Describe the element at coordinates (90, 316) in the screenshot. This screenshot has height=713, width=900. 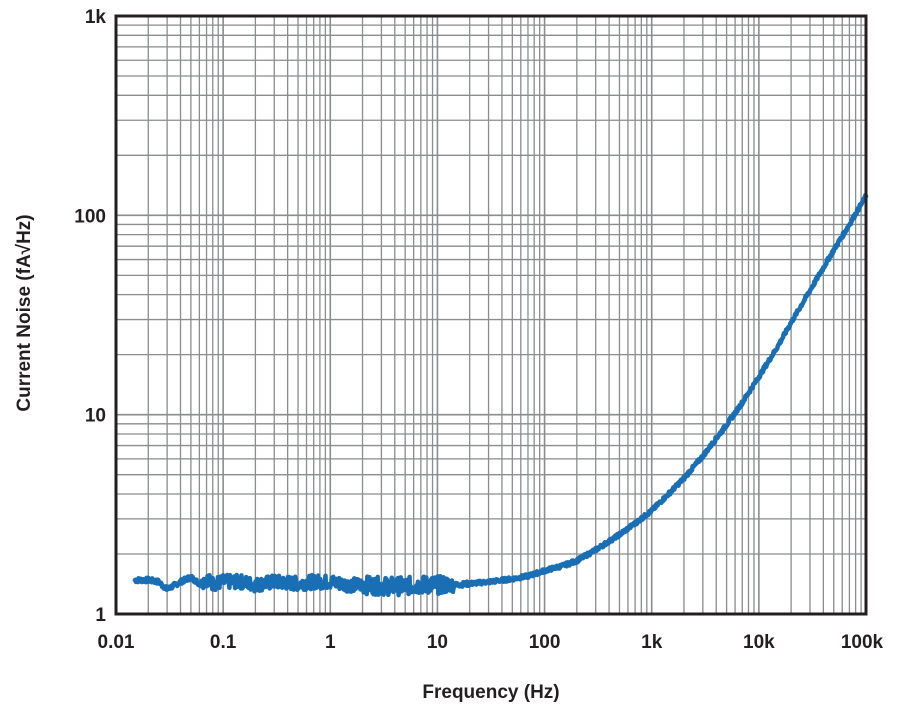
I see `y-tick-labels: 1 10 100 1k` at that location.